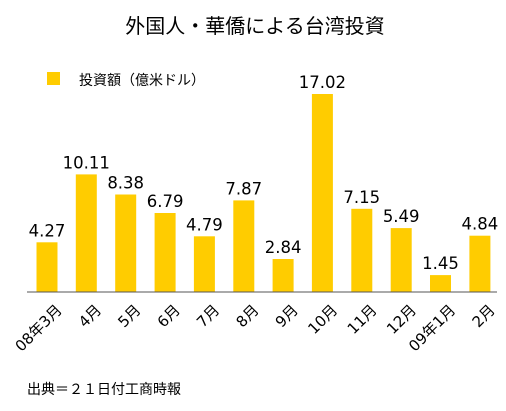 This screenshot has width=506, height=411. Describe the element at coordinates (169, 316) in the screenshot. I see `x-tick-label: 6月` at that location.